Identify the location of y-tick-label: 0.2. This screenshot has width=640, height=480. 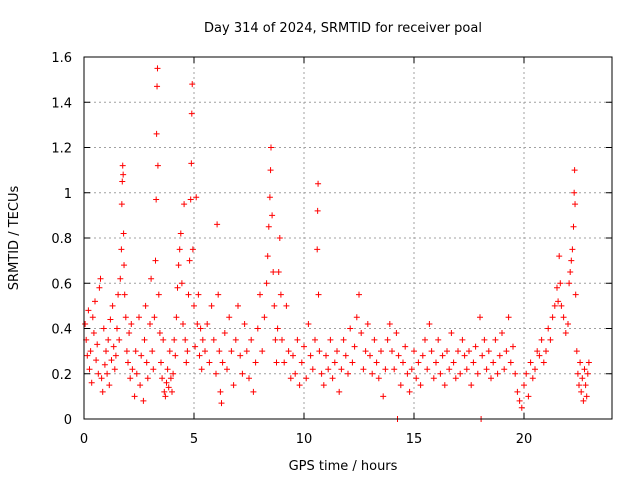
(61, 375).